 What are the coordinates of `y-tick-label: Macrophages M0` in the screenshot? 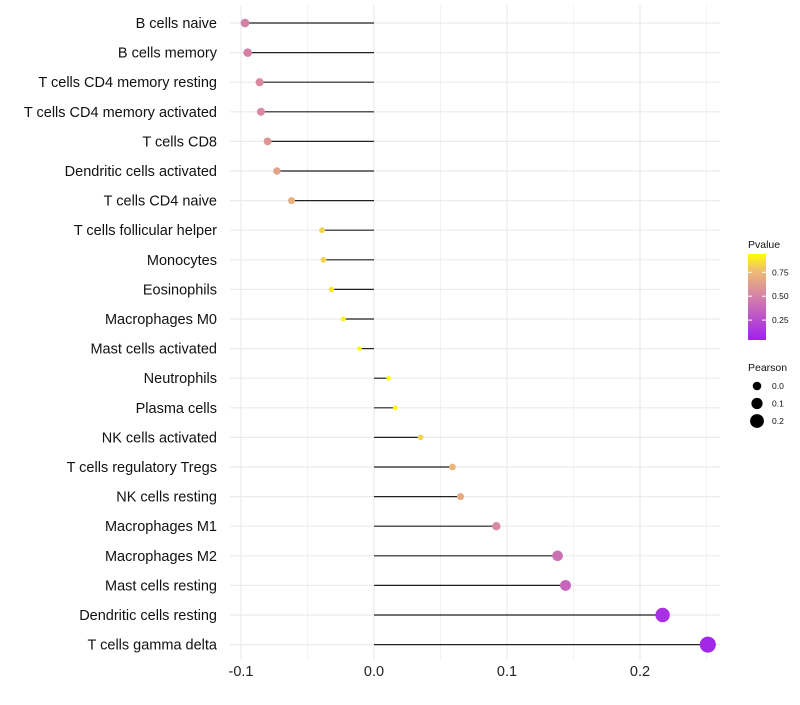 It's located at (161, 320).